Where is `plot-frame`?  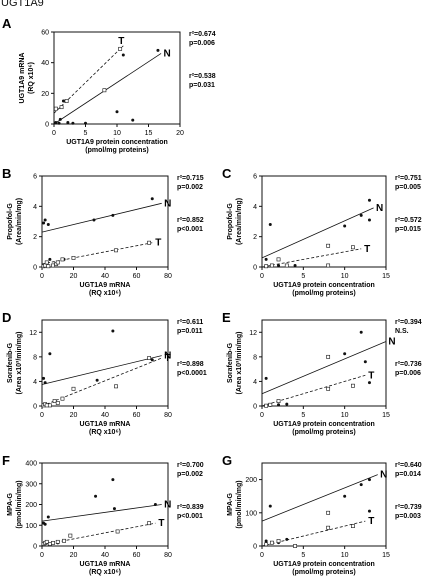 plot-frame is located at coordinates (117, 78).